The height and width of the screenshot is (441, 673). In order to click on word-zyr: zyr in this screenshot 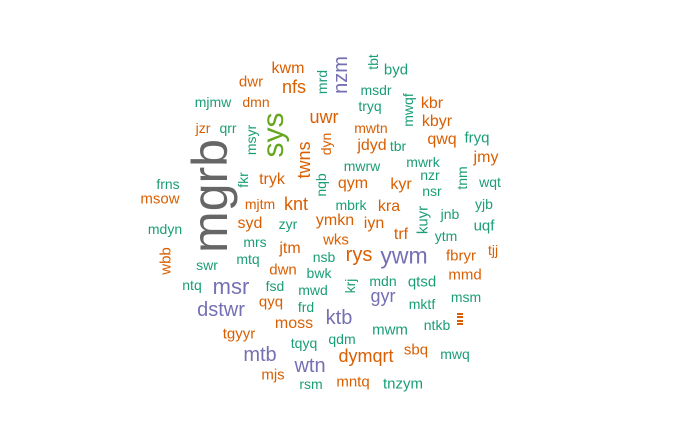, I will do `click(288, 224)`.